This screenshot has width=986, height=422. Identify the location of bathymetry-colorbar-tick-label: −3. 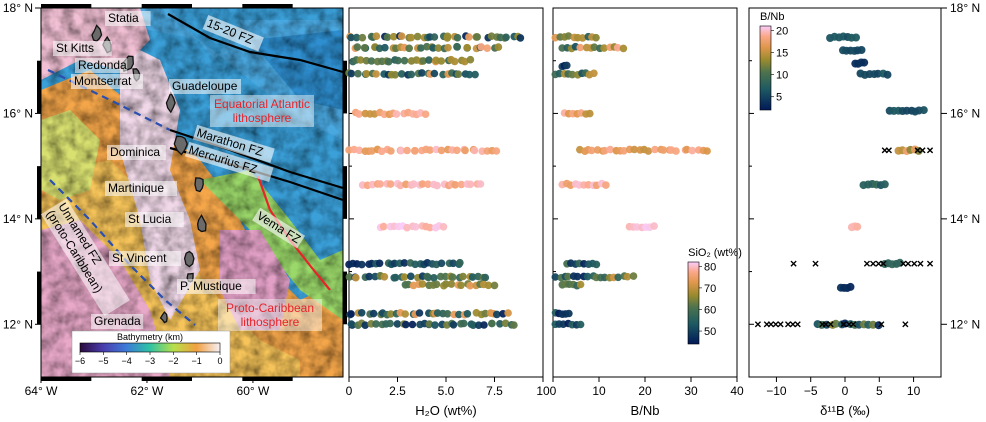
(150, 361).